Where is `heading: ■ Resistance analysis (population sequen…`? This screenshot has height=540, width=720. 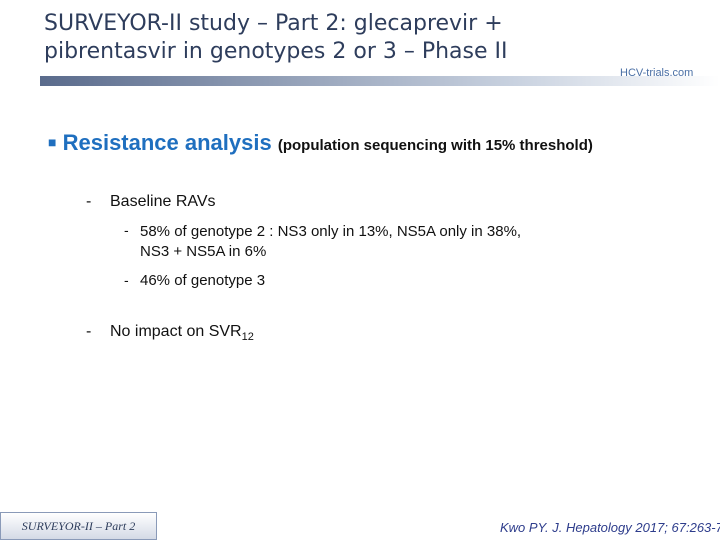
heading: ■ Resistance analysis (population sequen… is located at coordinates (320, 143).